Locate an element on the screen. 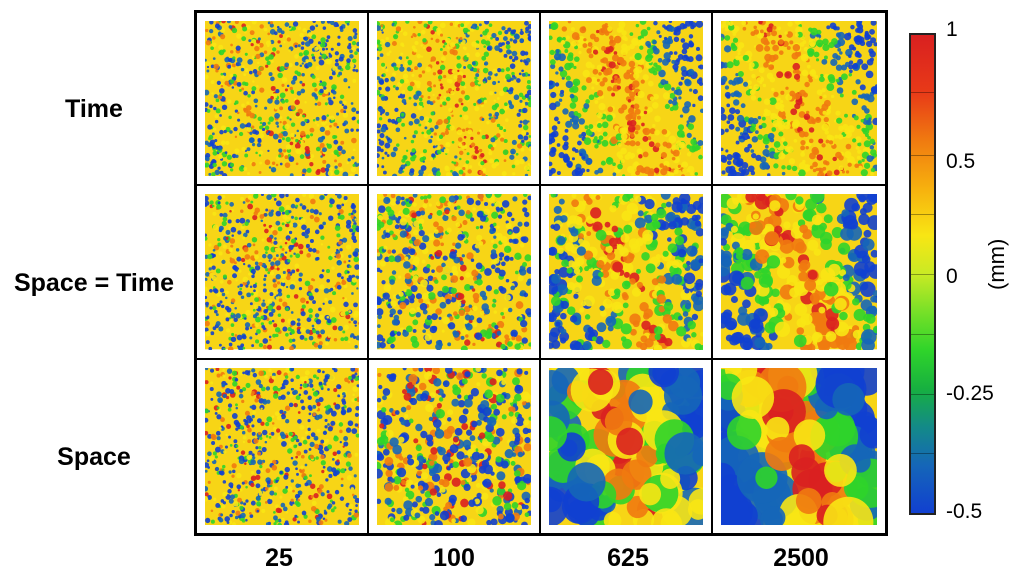 The width and height of the screenshot is (1024, 588). colorbar-tick-0-5: 0.5 is located at coordinates (961, 161).